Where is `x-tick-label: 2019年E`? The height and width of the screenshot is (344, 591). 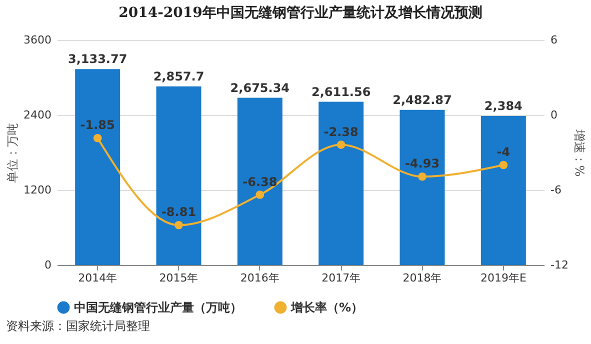
x-tick-label: 2019年E is located at coordinates (503, 278).